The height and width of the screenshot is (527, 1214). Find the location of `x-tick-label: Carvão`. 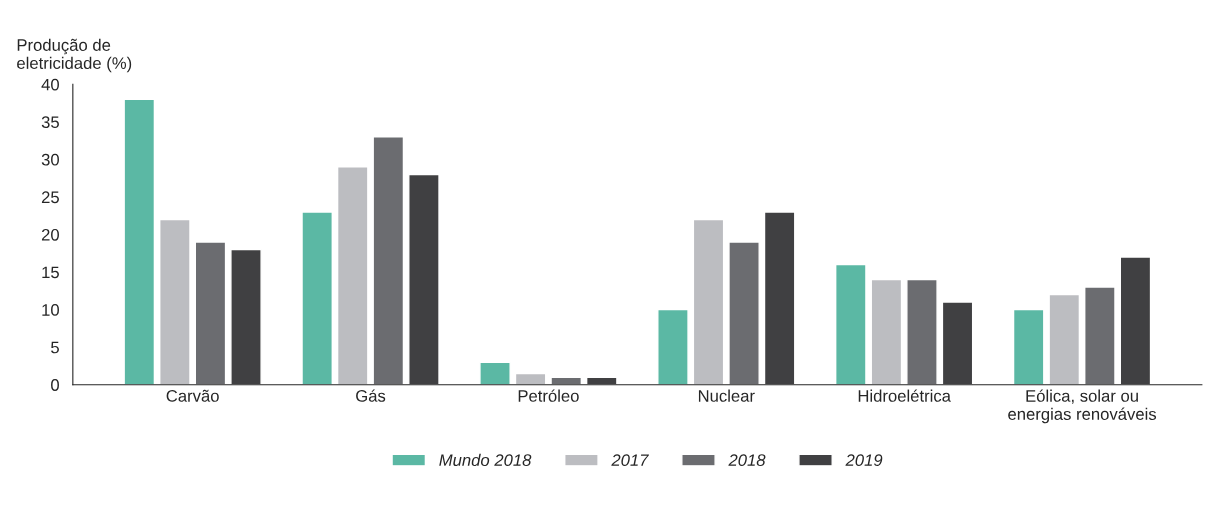

x-tick-label: Carvão is located at coordinates (192, 395).